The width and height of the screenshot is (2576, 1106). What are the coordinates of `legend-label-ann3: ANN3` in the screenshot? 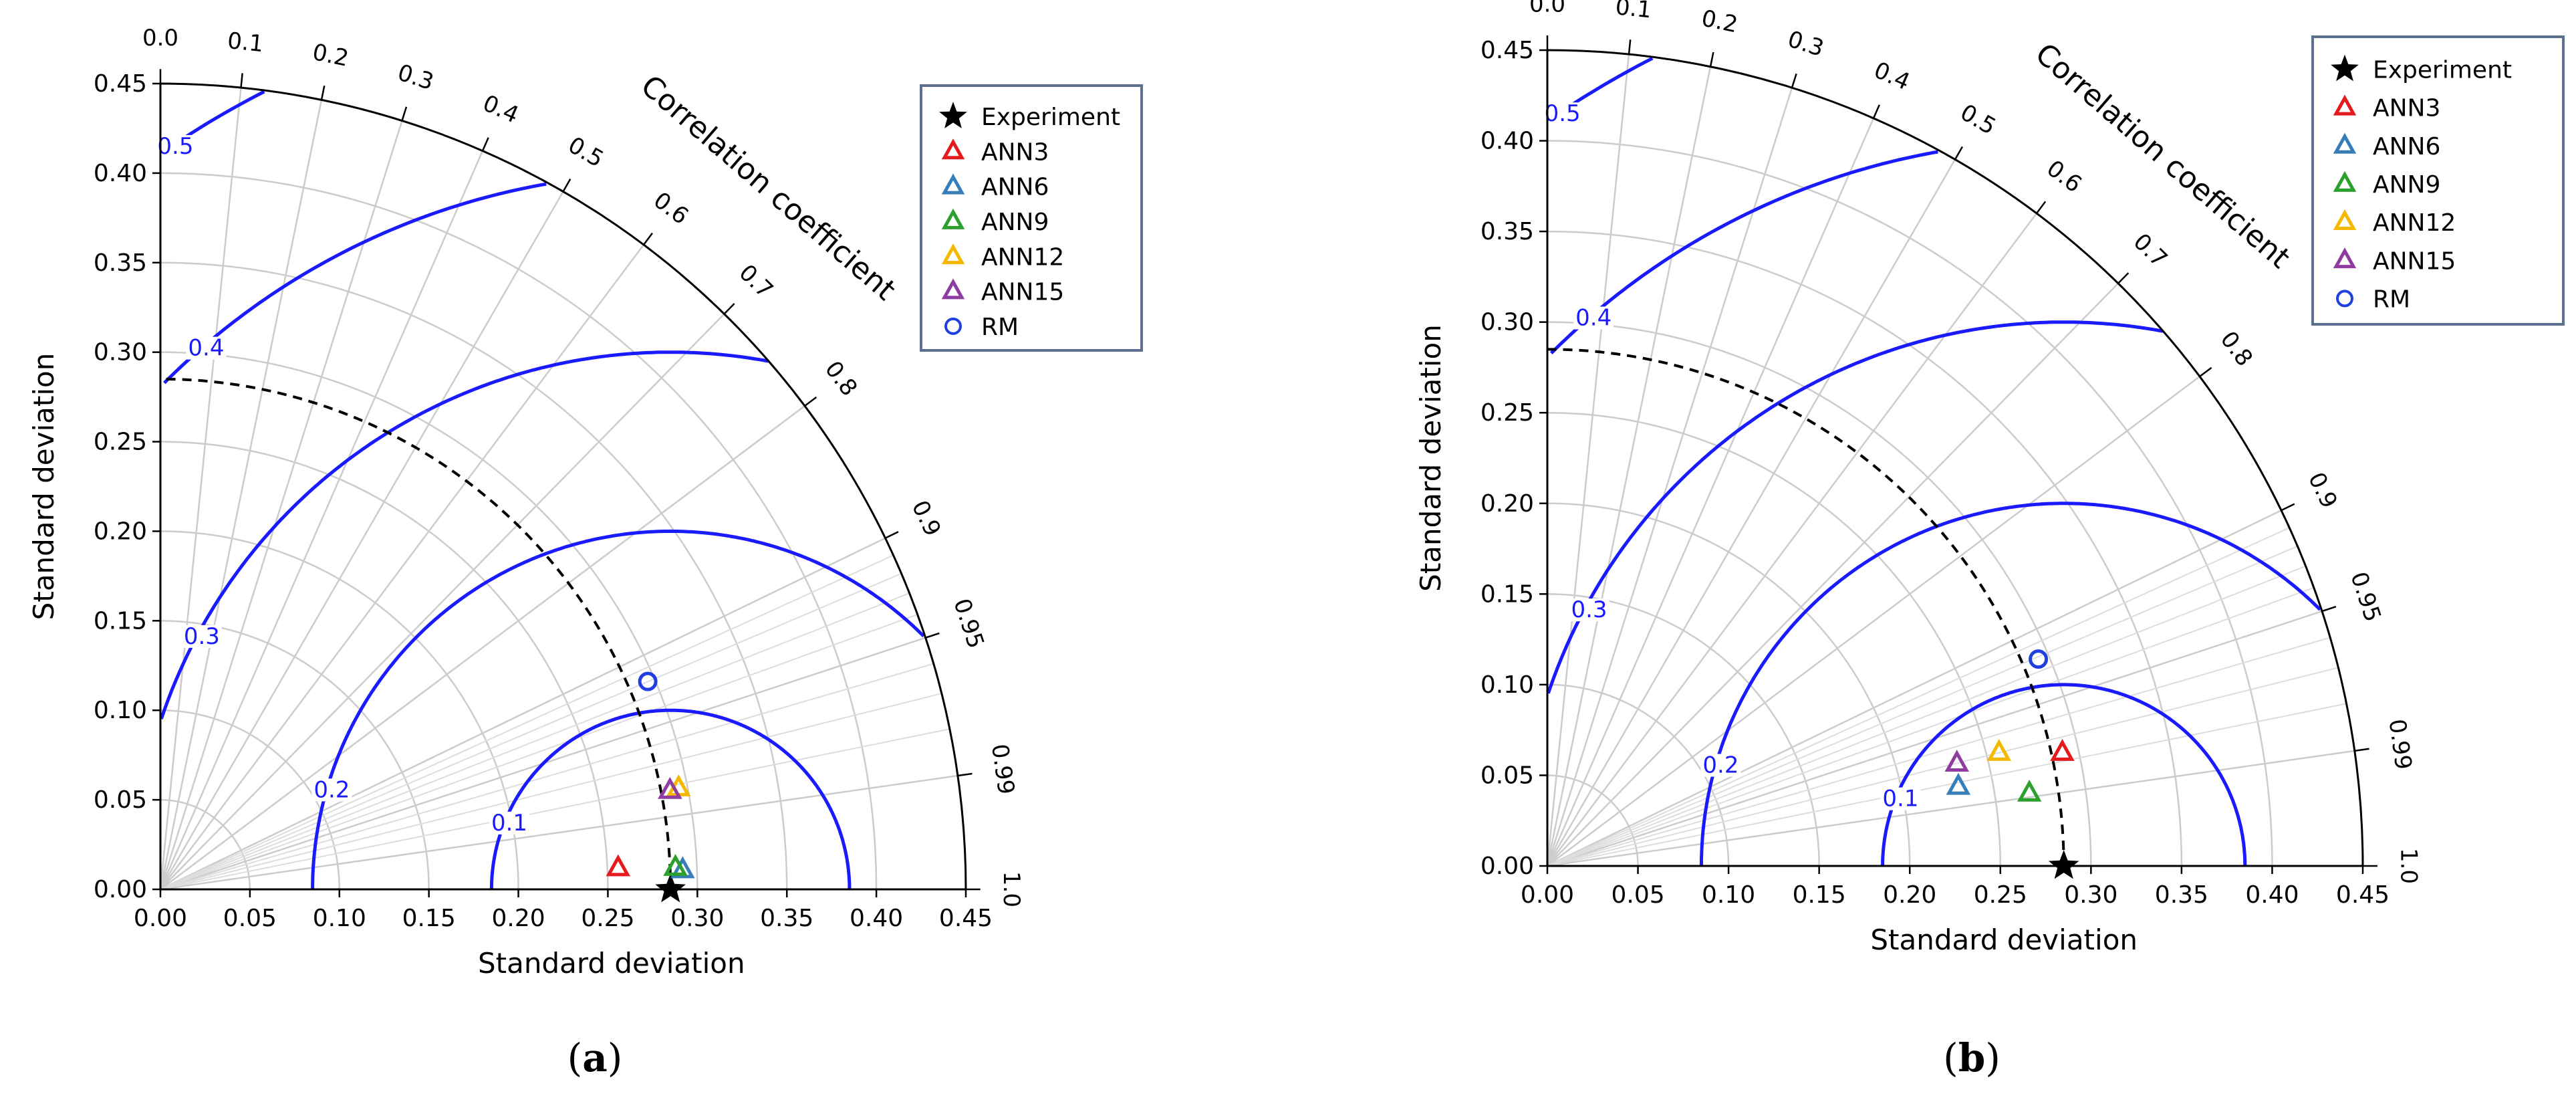 It's located at (2407, 108).